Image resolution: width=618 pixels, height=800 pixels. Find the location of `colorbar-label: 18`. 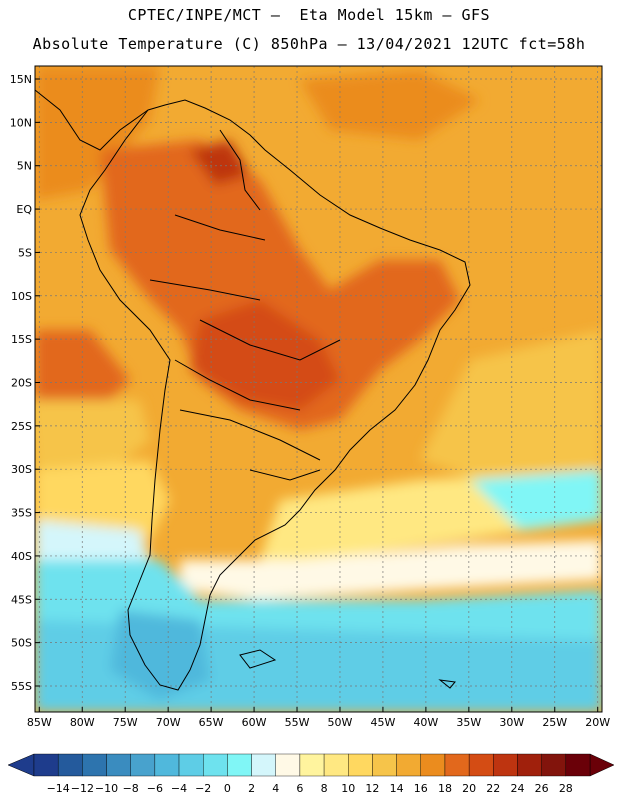

colorbar-label: 18 is located at coordinates (445, 788).